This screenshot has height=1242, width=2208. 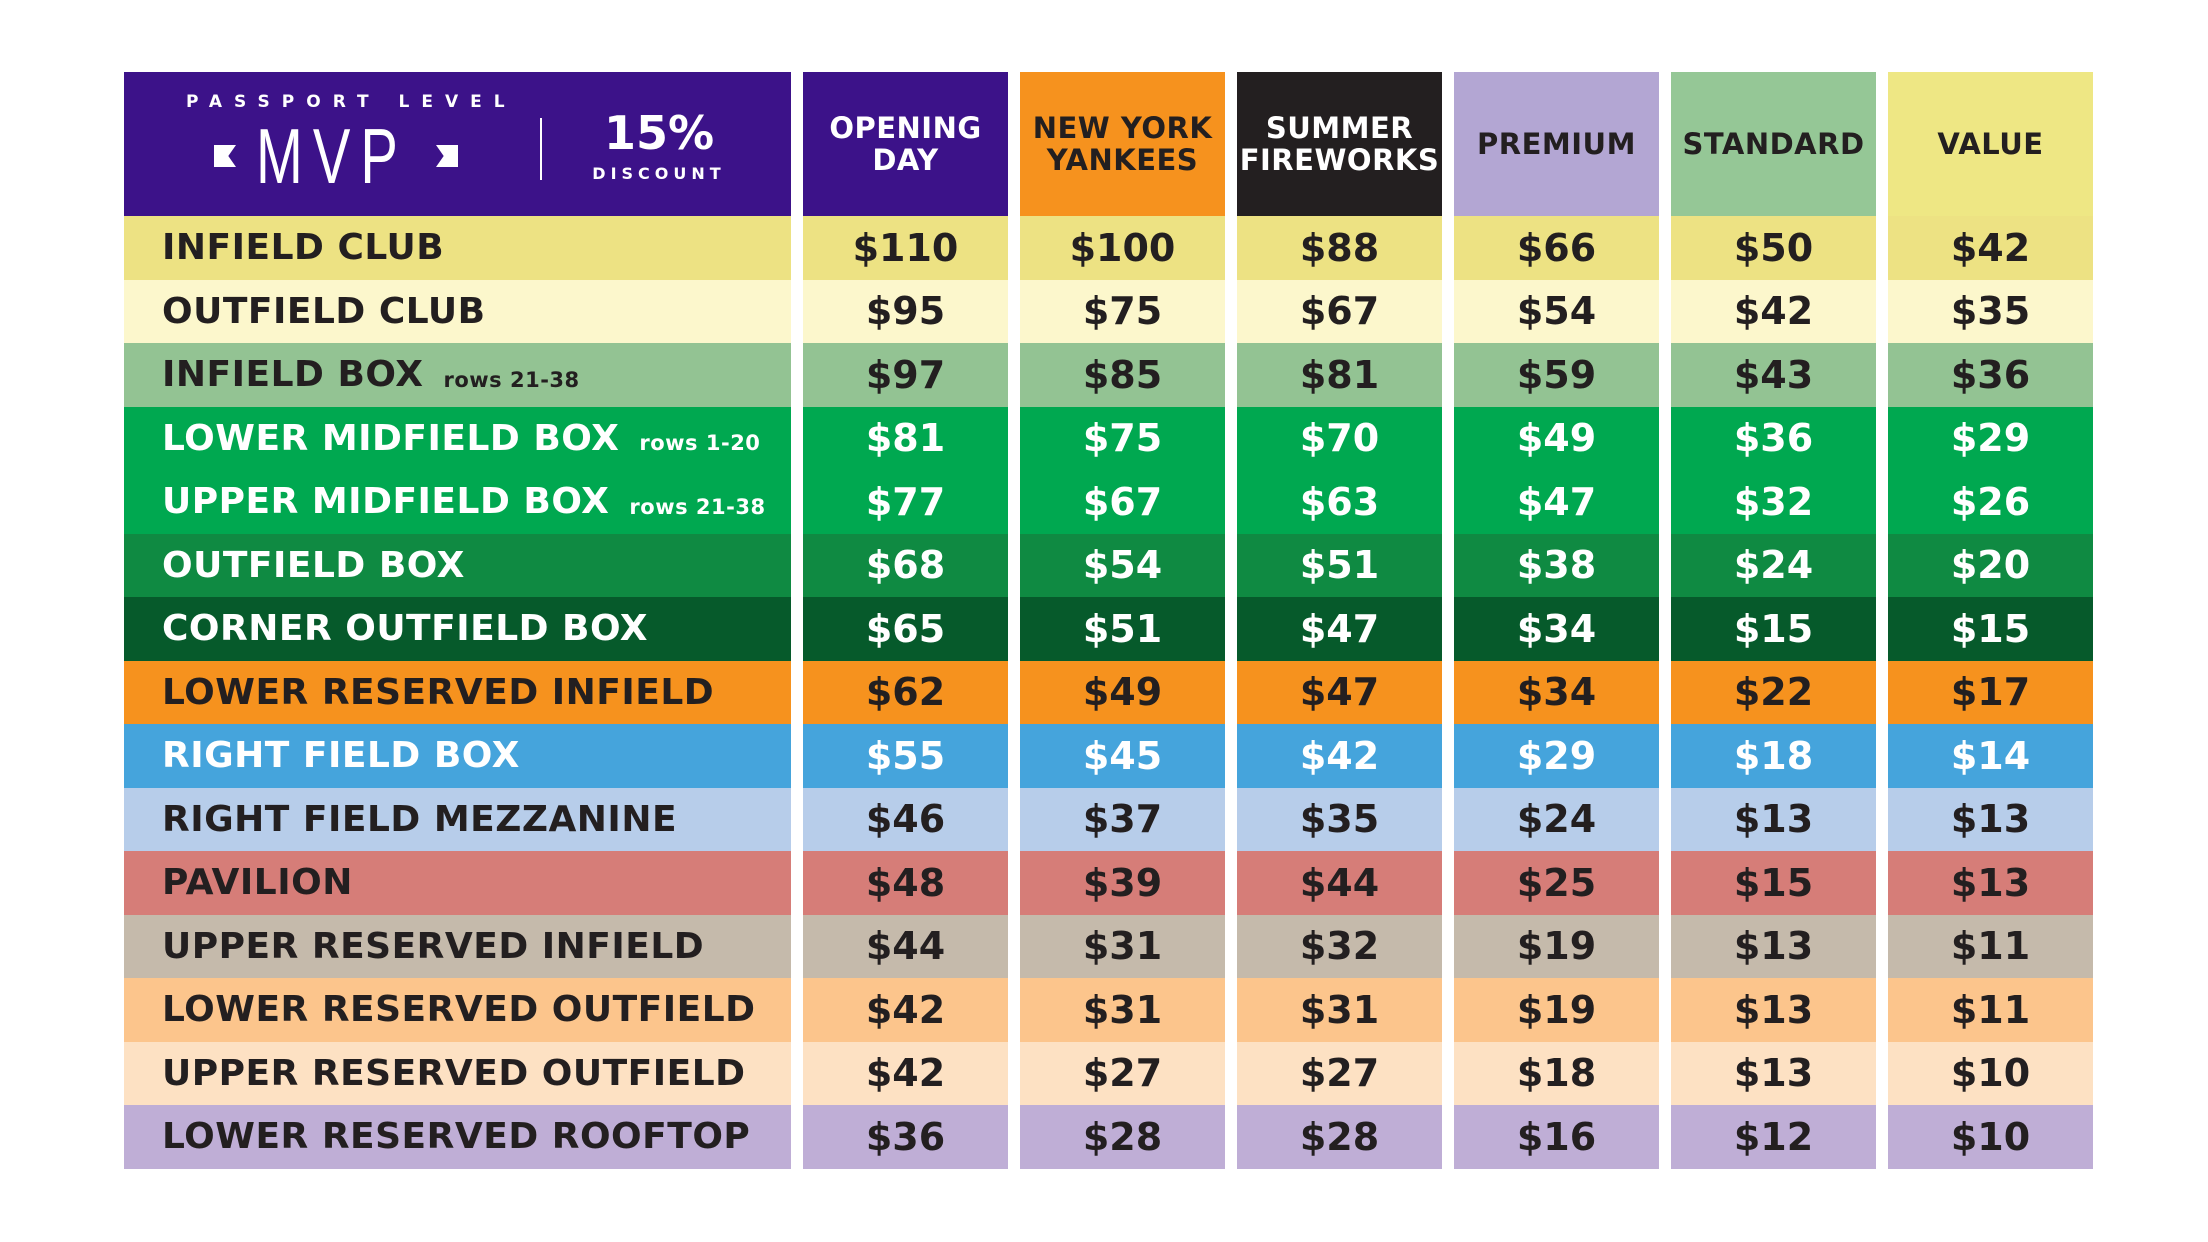 I want to click on price-cell: $70, so click(x=1339, y=438).